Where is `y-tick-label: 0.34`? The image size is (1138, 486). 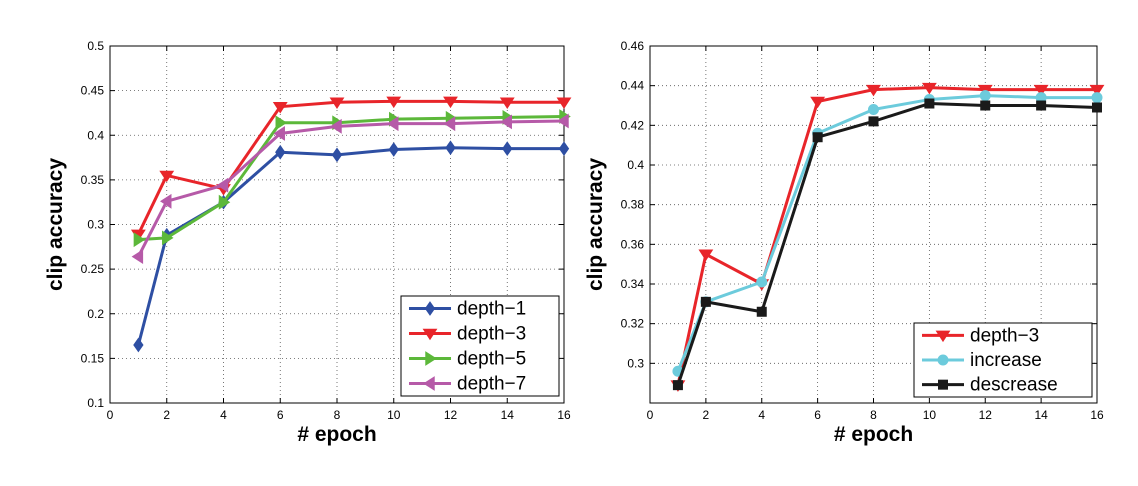 y-tick-label: 0.34 is located at coordinates (633, 284).